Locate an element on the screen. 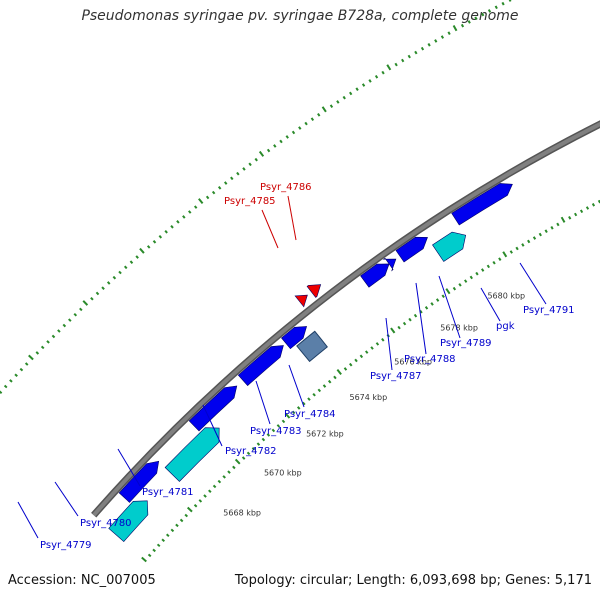 The image size is (600, 600). gene-psyr_4791-shape is located at coordinates (482, 204).